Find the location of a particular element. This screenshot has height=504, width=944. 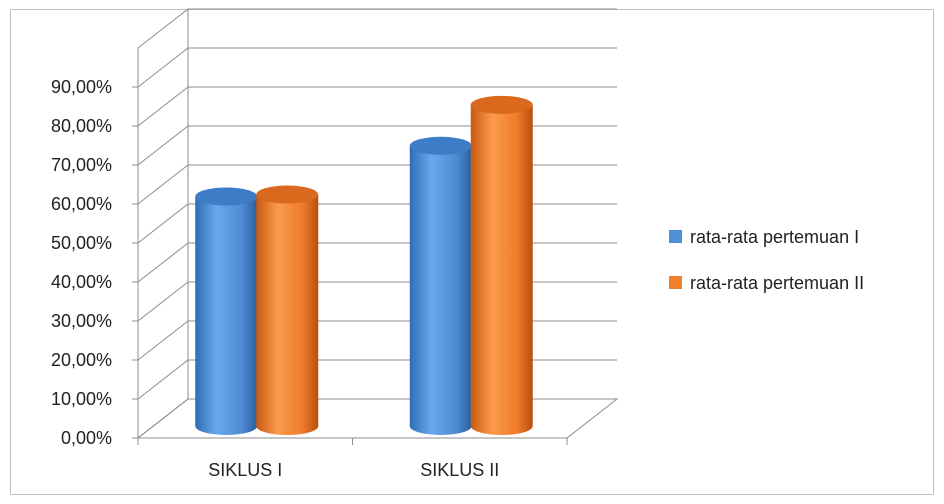

legend-label: rata-rata pertemuan I is located at coordinates (774, 237).